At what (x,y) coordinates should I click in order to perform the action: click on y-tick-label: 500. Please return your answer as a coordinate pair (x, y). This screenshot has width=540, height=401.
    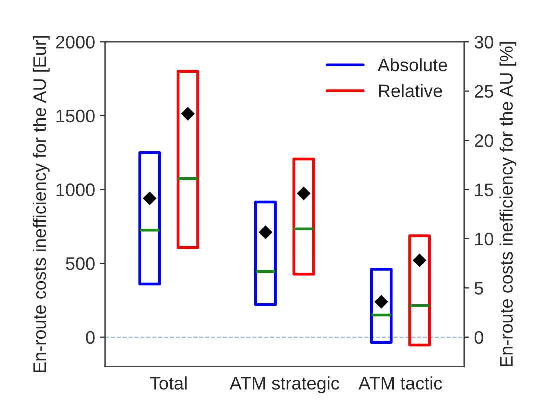
    Looking at the image, I should click on (80, 264).